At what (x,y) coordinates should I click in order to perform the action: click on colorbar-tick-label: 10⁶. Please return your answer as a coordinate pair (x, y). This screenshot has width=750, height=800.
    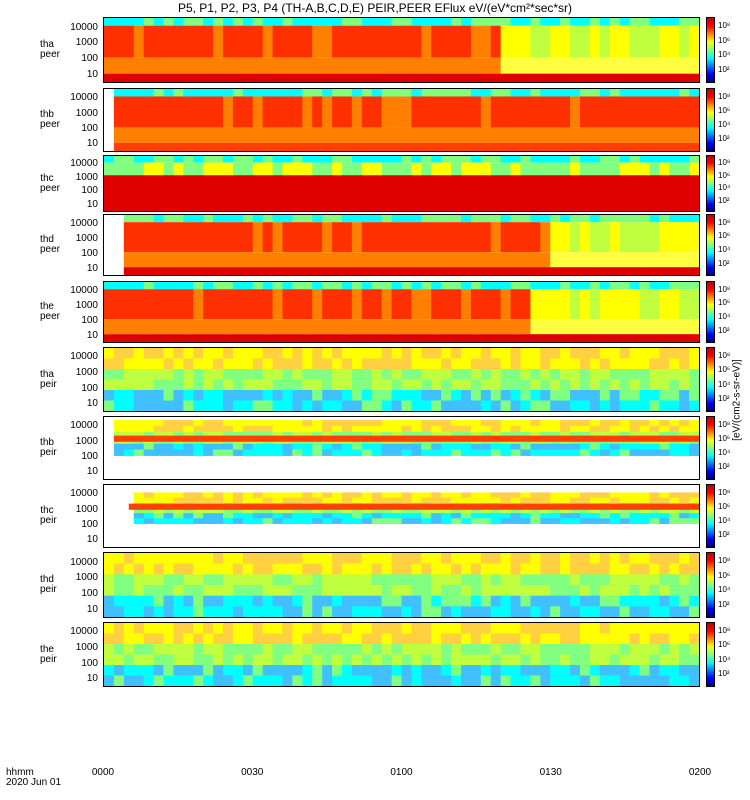
    Looking at the image, I should click on (724, 111).